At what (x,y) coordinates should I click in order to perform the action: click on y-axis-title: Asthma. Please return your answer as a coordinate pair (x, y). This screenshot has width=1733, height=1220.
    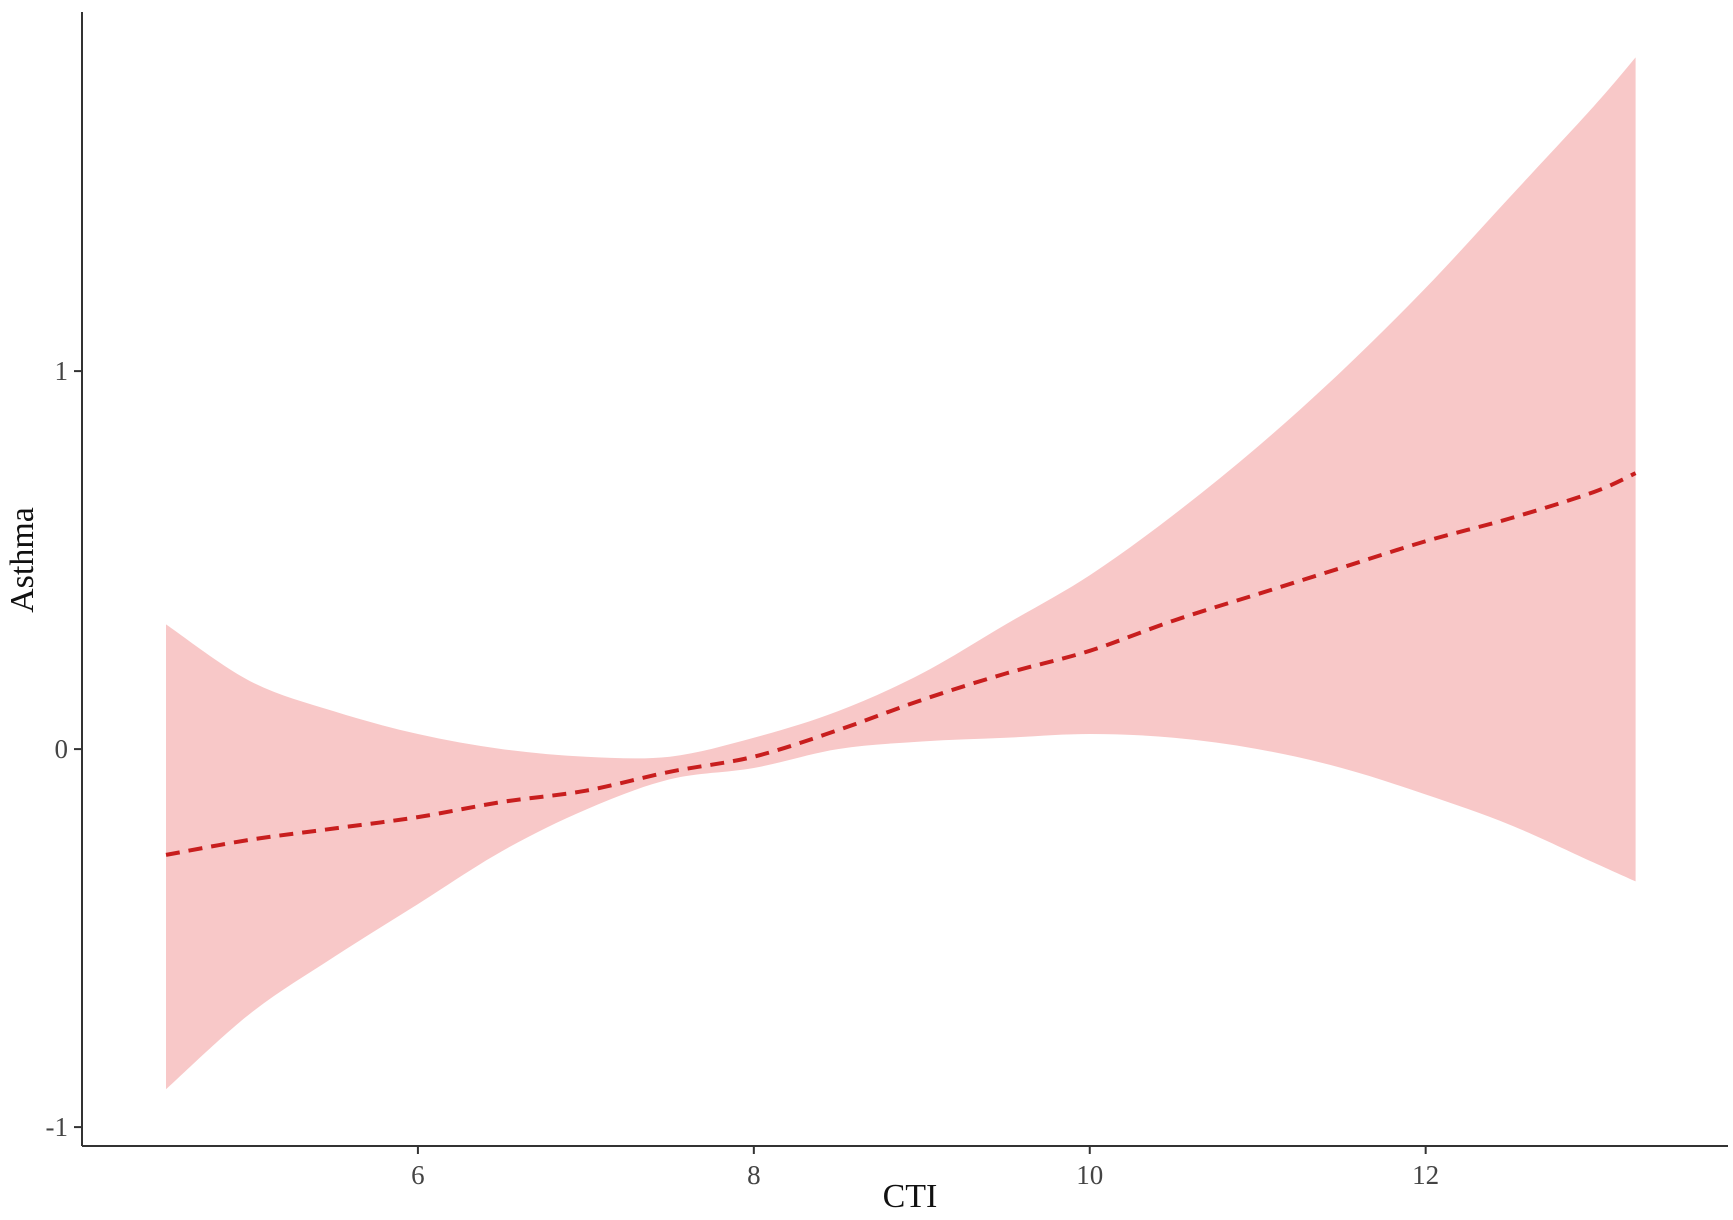
    Looking at the image, I should click on (22, 560).